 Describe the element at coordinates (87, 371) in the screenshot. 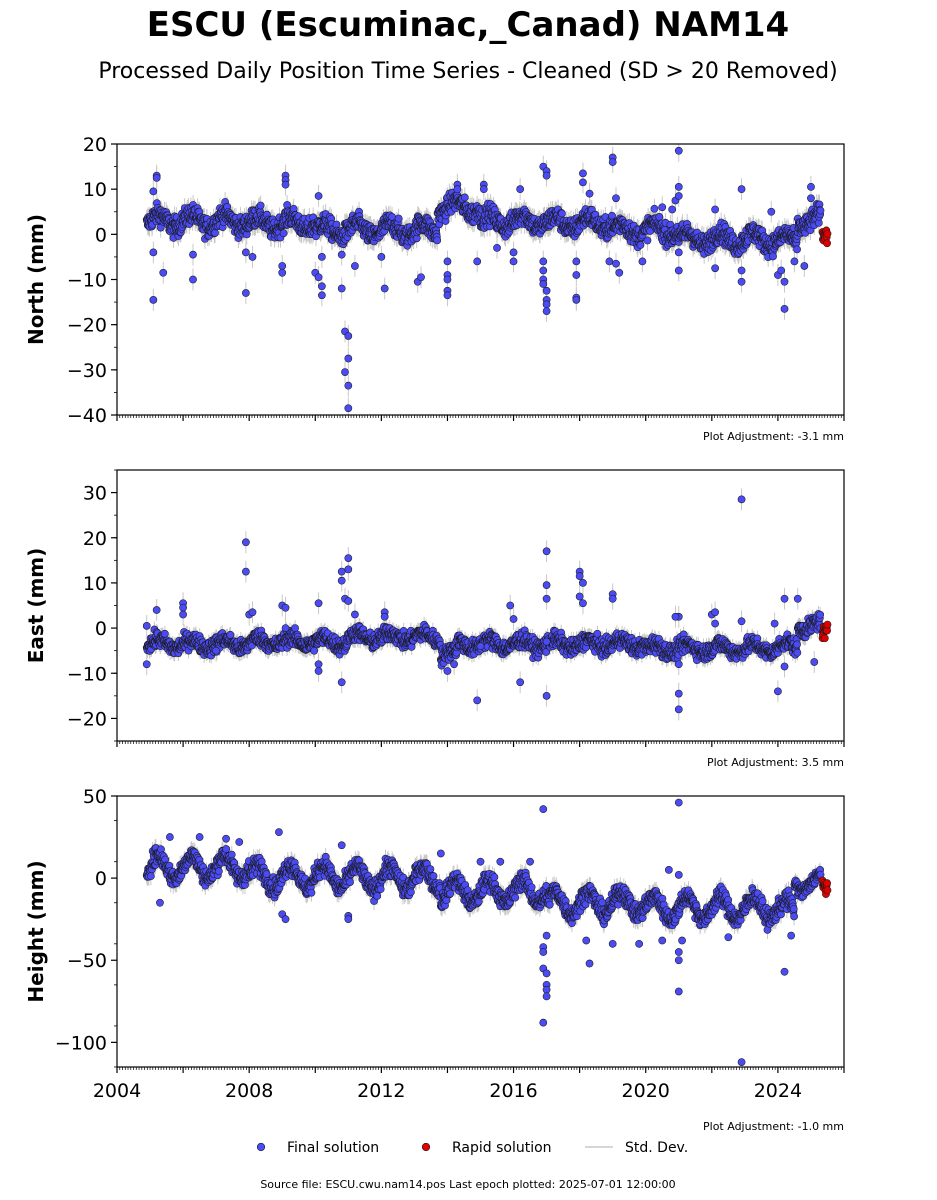

I see `north-y-tick-label: −30` at that location.